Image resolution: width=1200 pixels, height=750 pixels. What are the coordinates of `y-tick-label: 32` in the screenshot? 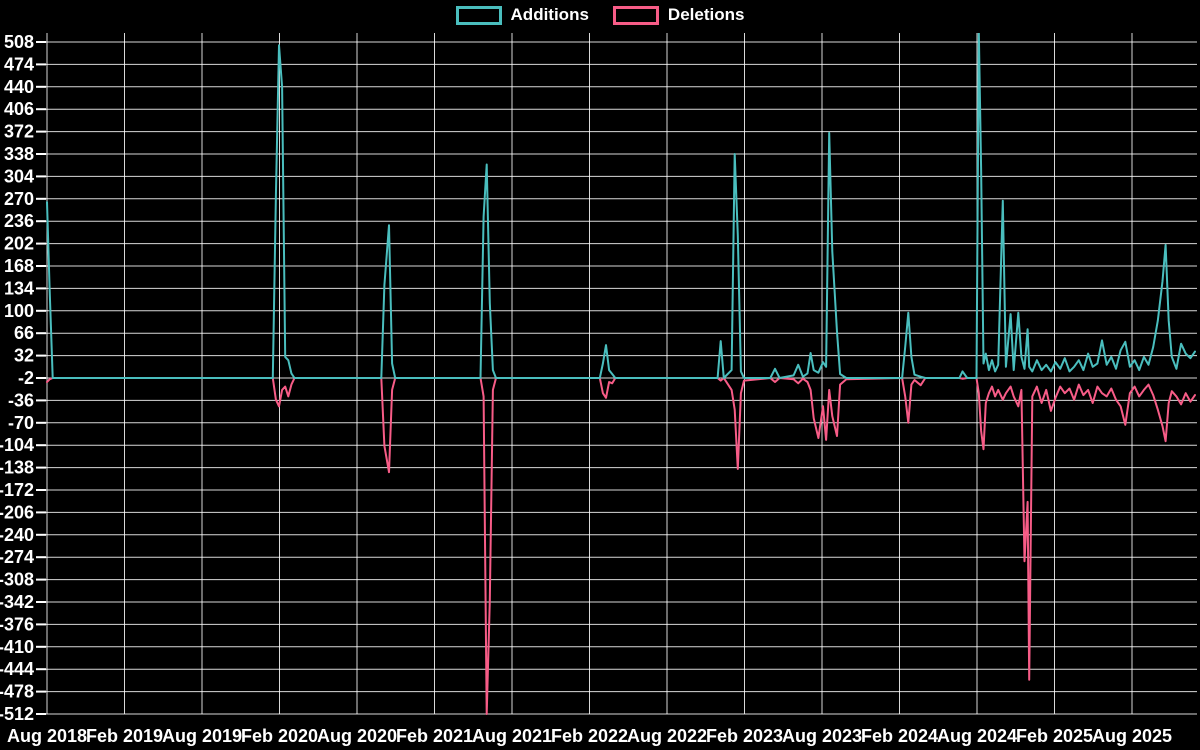 It's located at (24, 356).